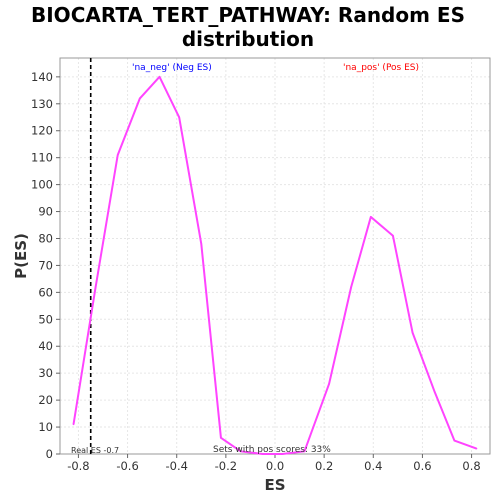 The height and width of the screenshot is (500, 500). I want to click on x-tick-label: 0.4, so click(373, 466).